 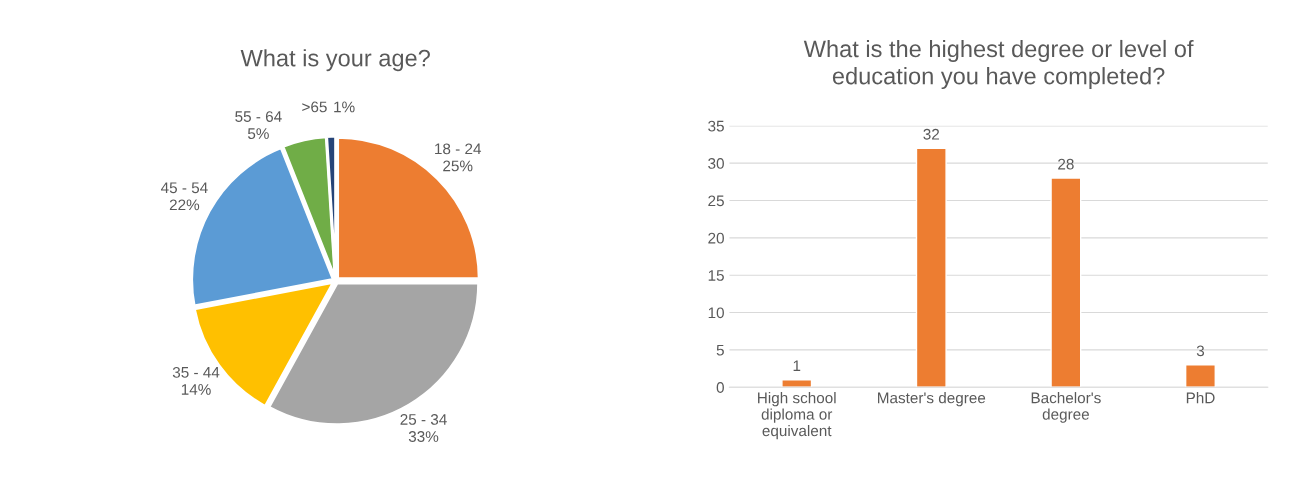 I want to click on slice-label: 25 - 34, so click(x=423, y=419).